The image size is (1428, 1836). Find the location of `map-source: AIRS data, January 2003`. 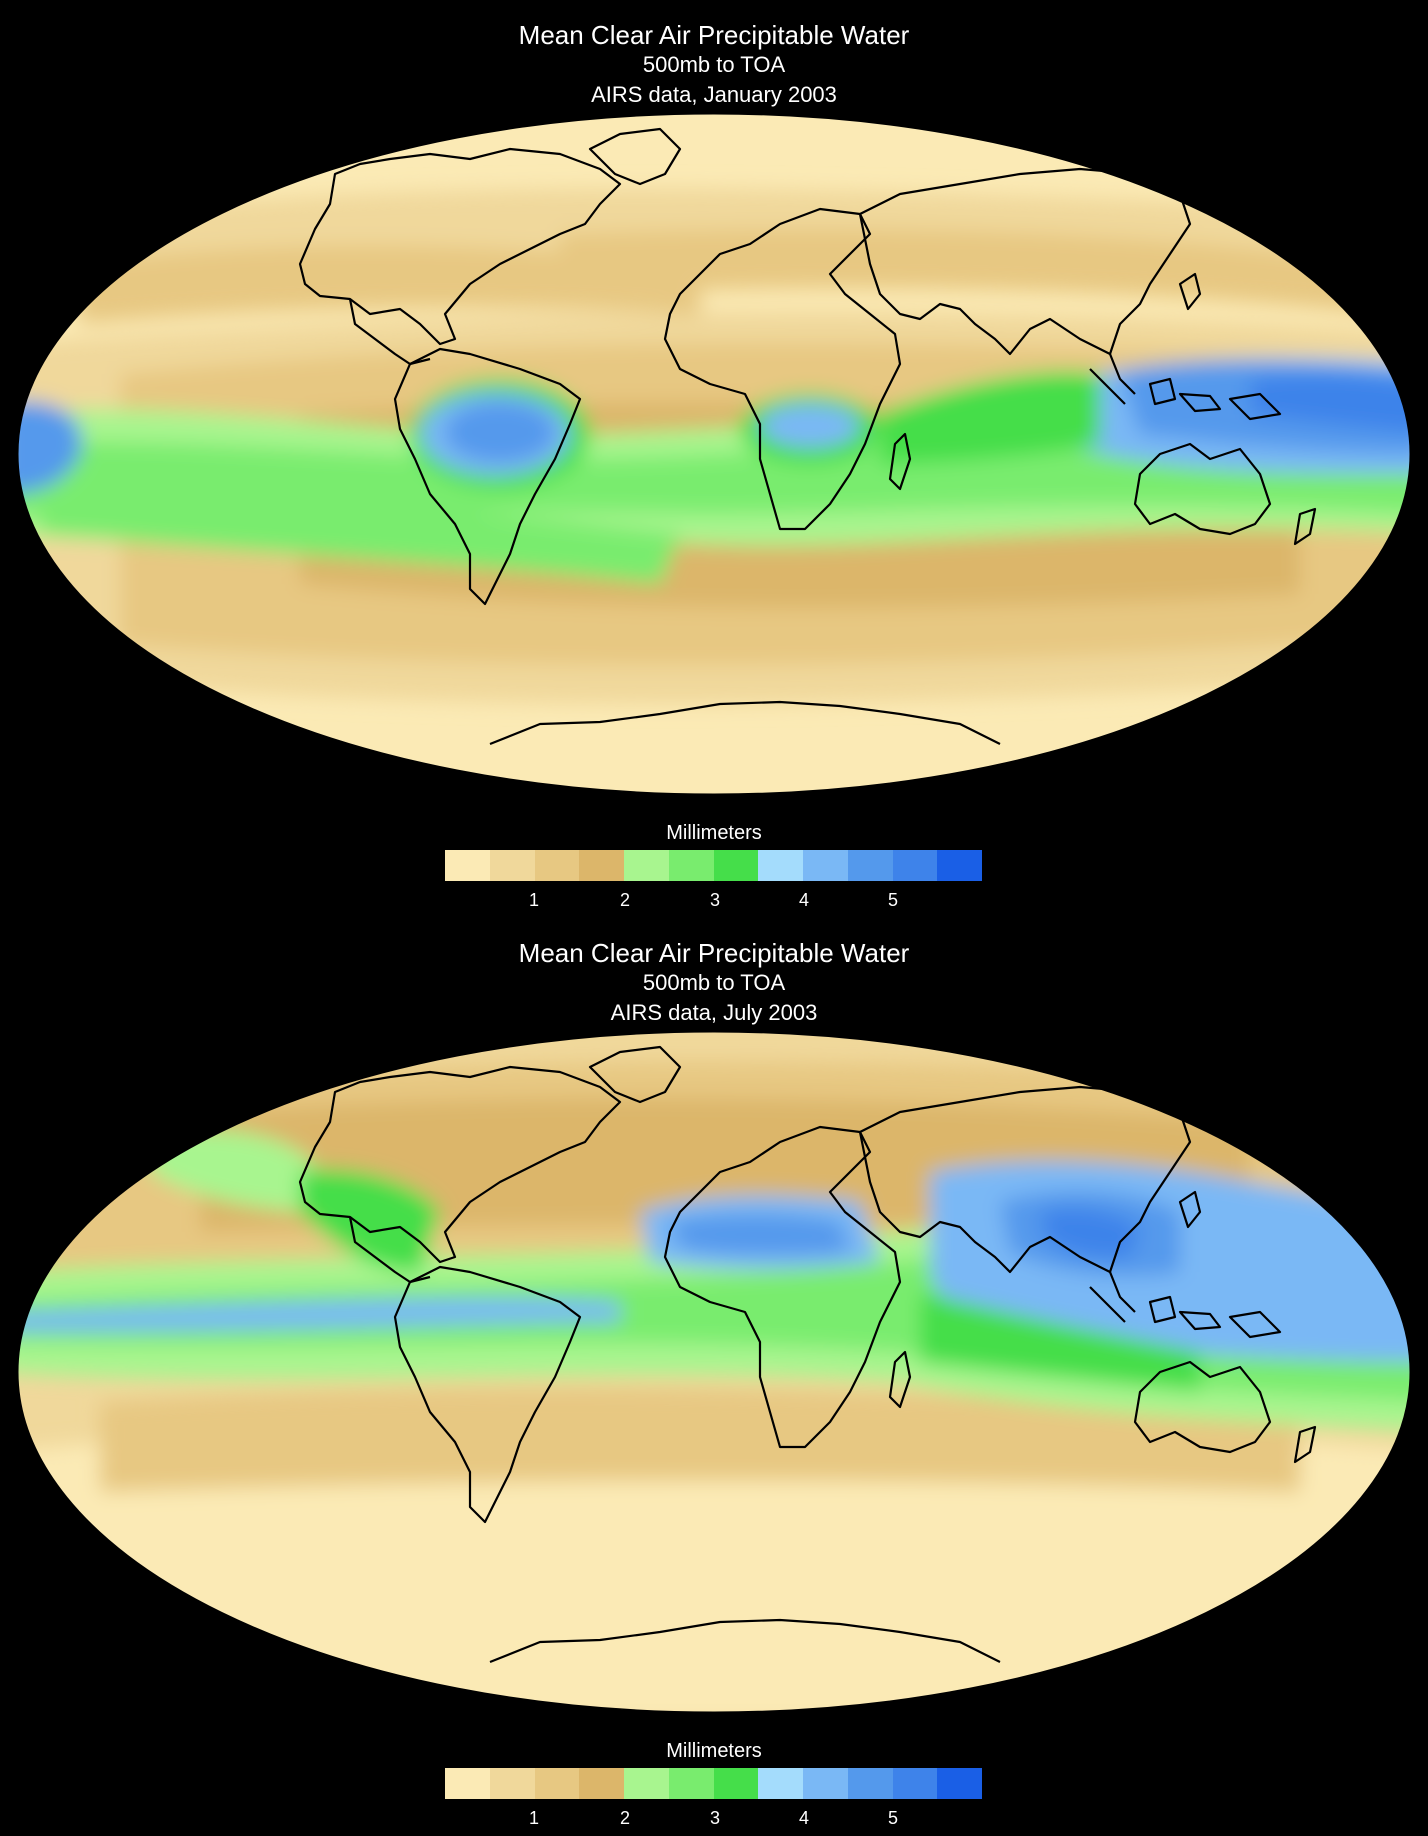

map-source: AIRS data, January 2003 is located at coordinates (714, 94).